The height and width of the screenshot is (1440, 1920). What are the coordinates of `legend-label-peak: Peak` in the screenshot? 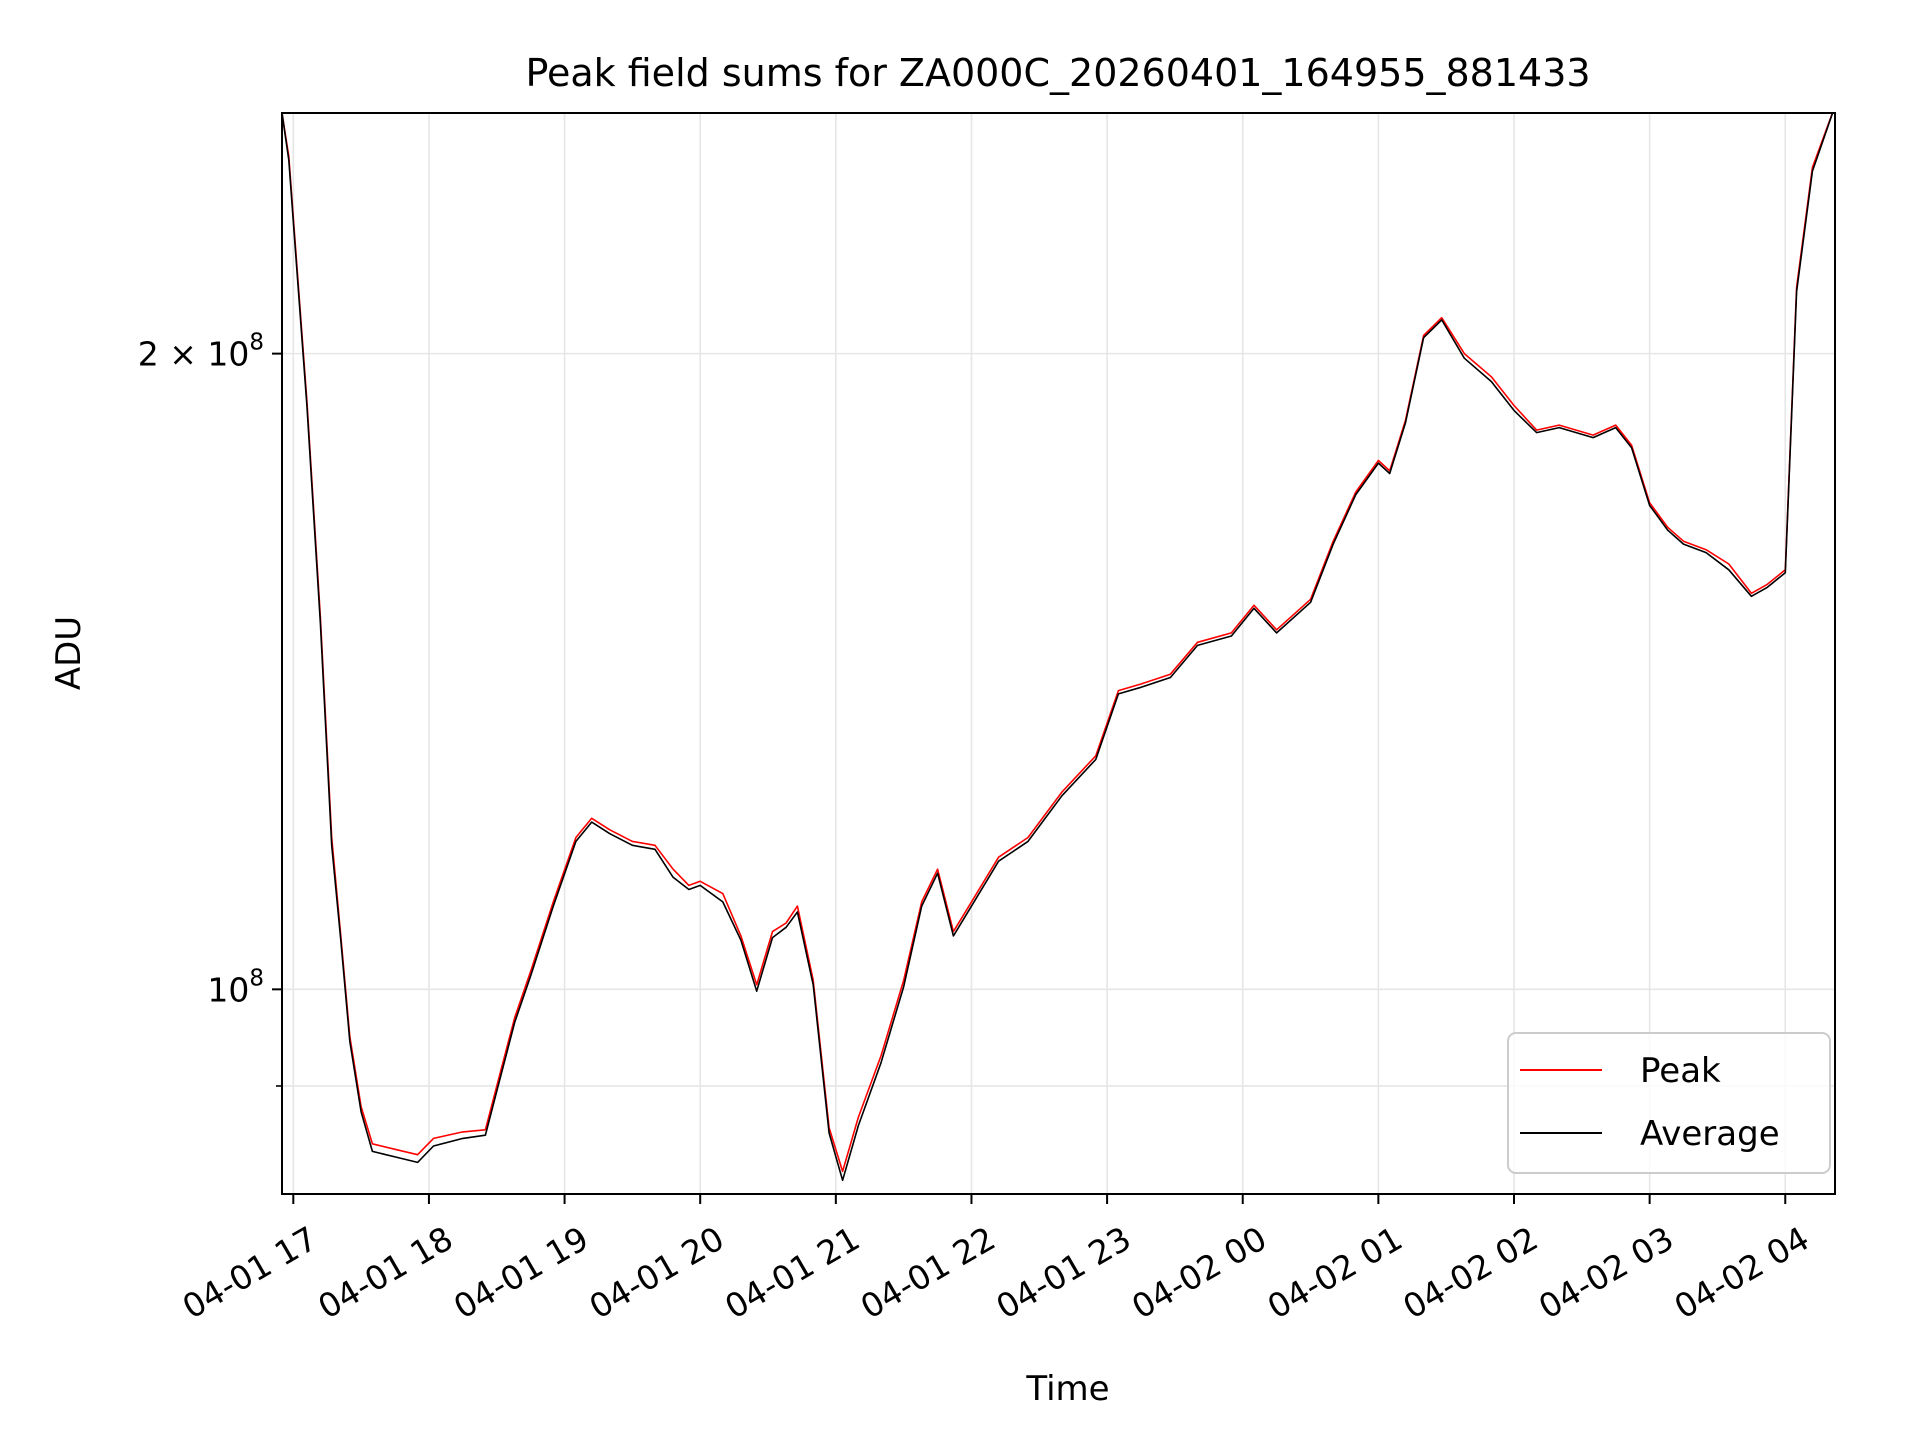 It's located at (1680, 1071).